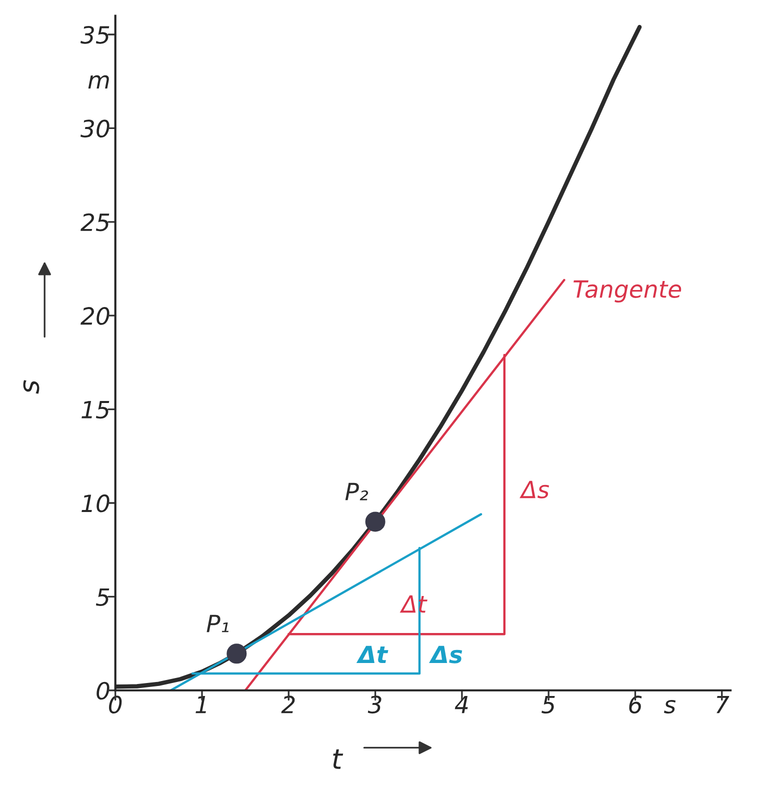 The width and height of the screenshot is (769, 789). I want to click on y-axis-title: s, so click(31, 387).